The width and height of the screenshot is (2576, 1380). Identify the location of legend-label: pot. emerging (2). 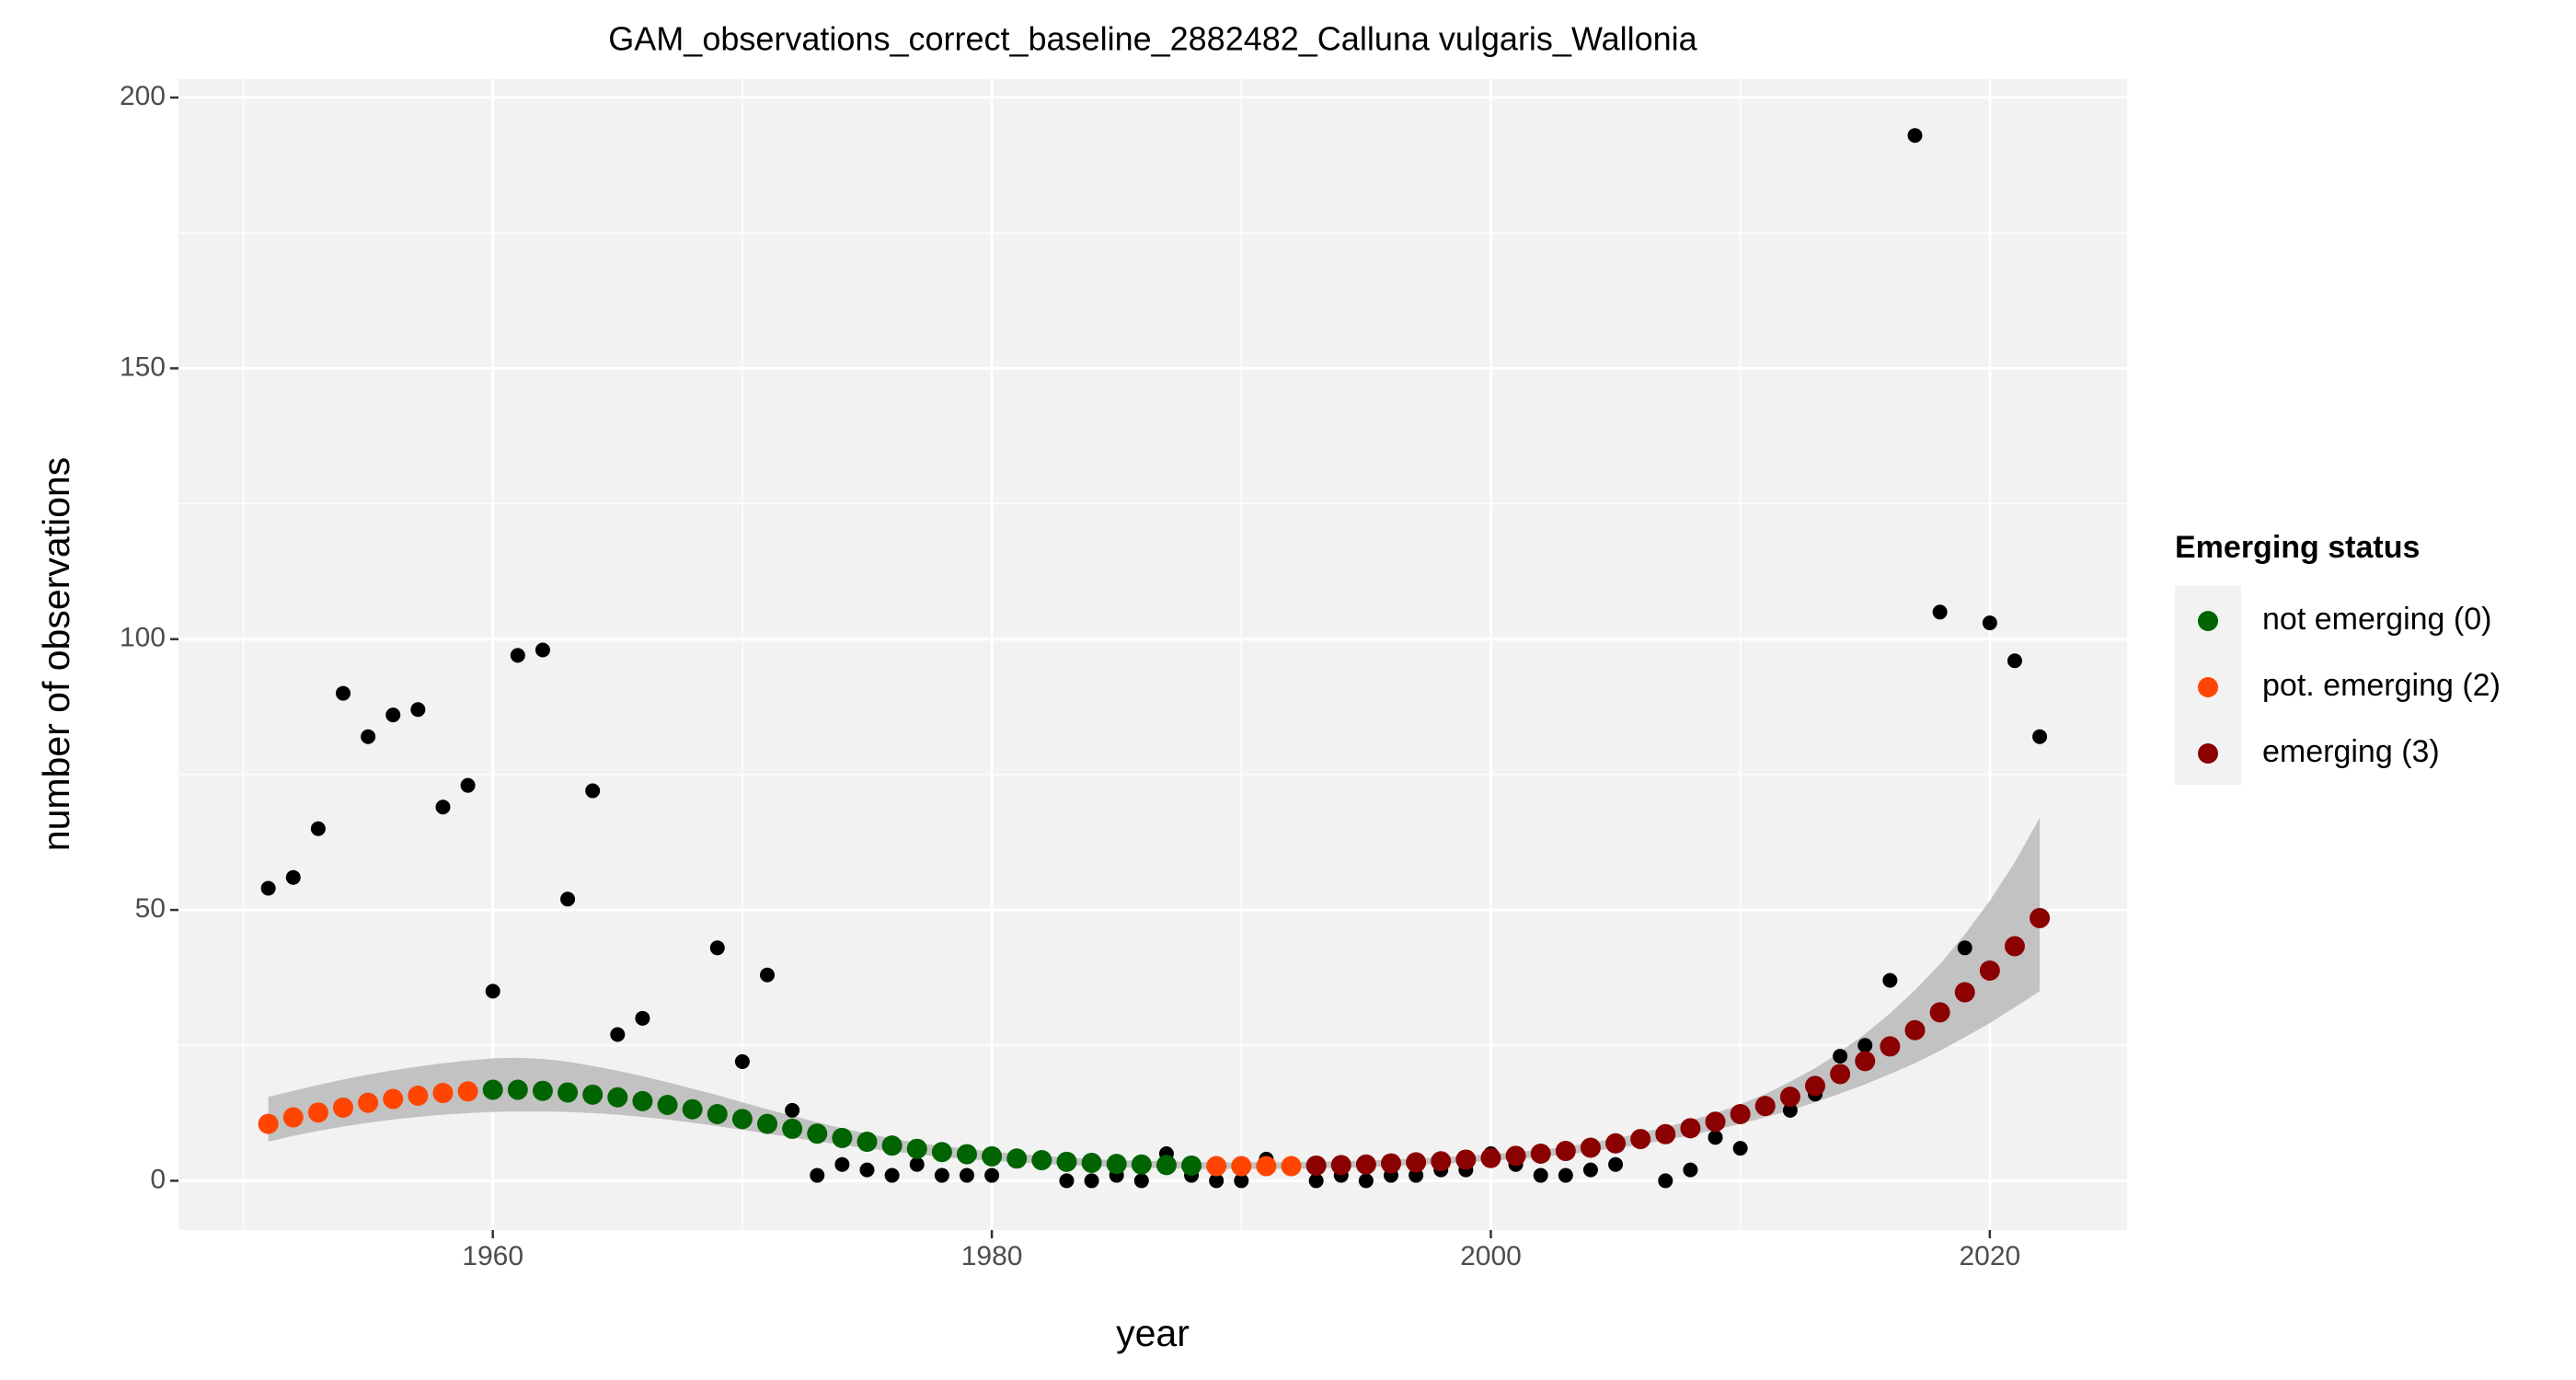
(2381, 685).